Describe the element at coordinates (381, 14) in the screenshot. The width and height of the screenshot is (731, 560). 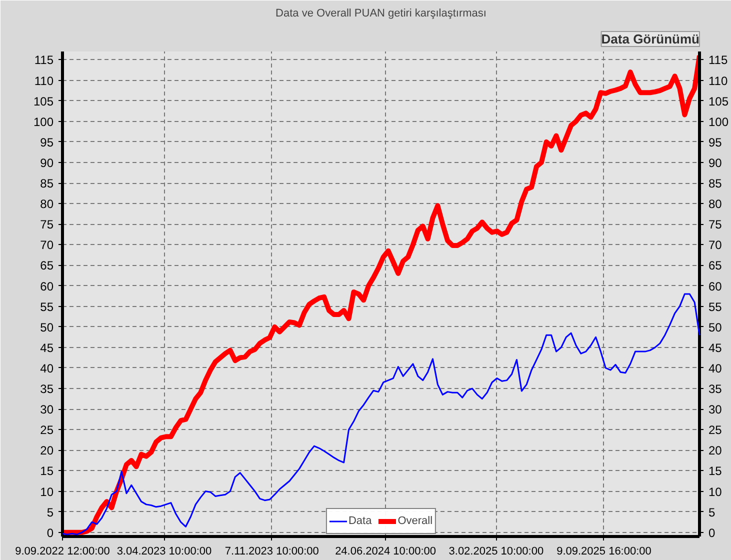
I see `chart-title: Data ve Overall PUAN getiri karşılaştırması` at that location.